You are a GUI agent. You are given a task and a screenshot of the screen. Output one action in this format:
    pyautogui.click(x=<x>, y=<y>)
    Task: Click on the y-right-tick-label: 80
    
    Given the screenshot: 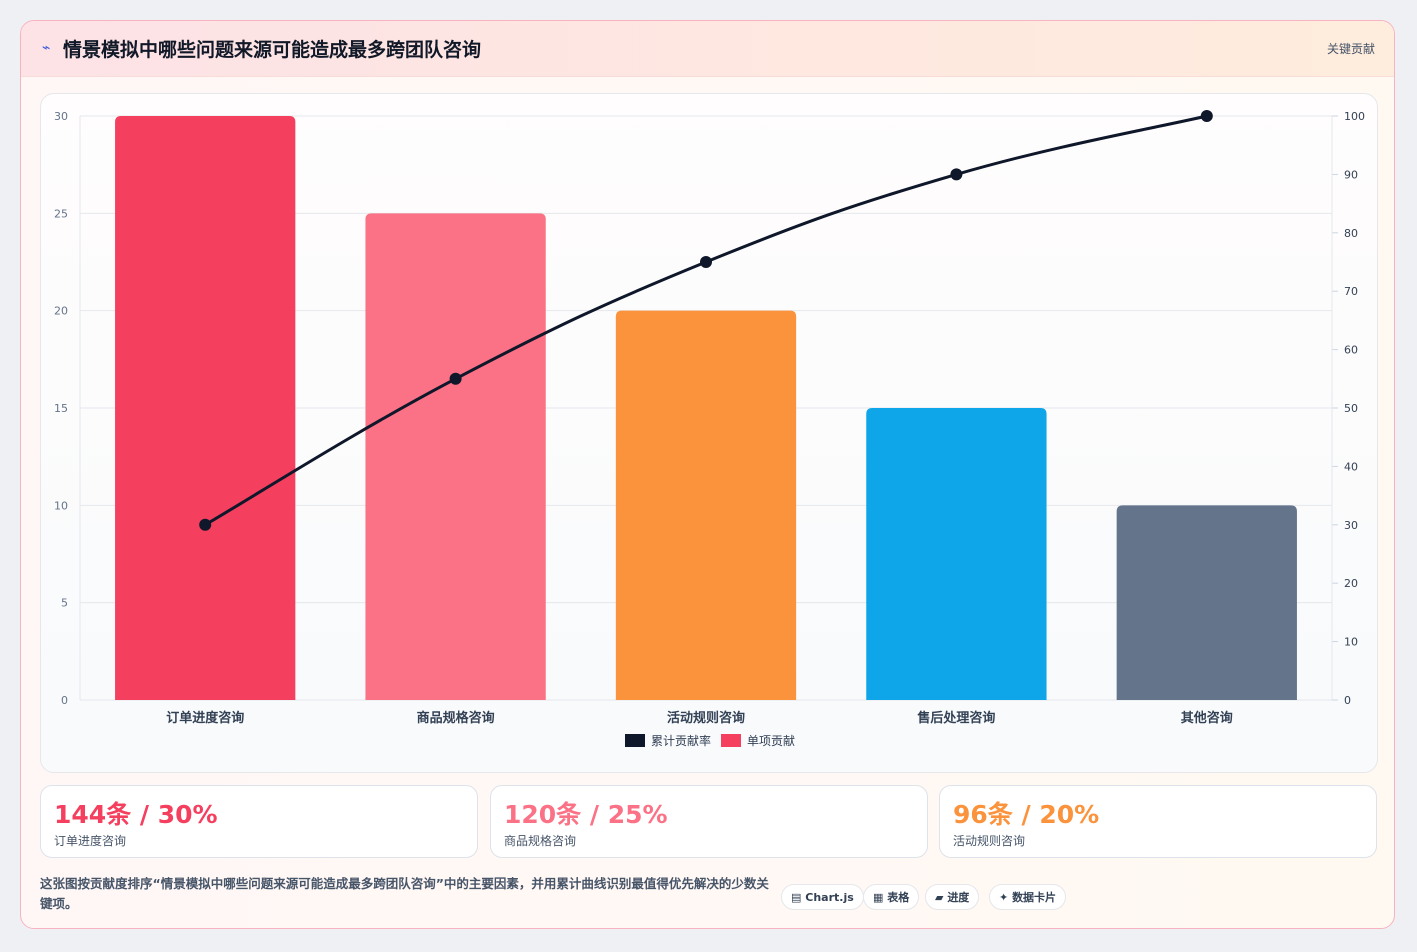 What is the action you would take?
    pyautogui.click(x=1351, y=233)
    